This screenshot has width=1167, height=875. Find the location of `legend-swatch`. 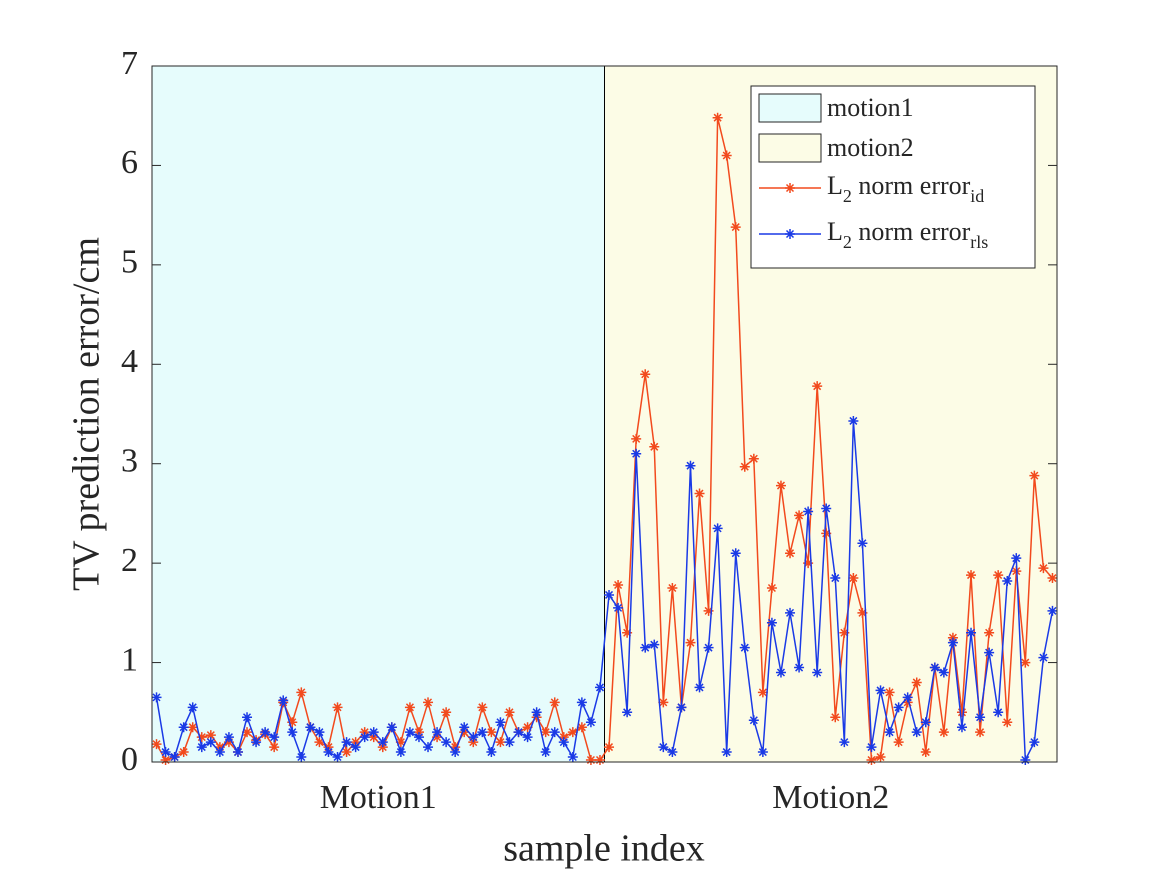

legend-swatch is located at coordinates (790, 108).